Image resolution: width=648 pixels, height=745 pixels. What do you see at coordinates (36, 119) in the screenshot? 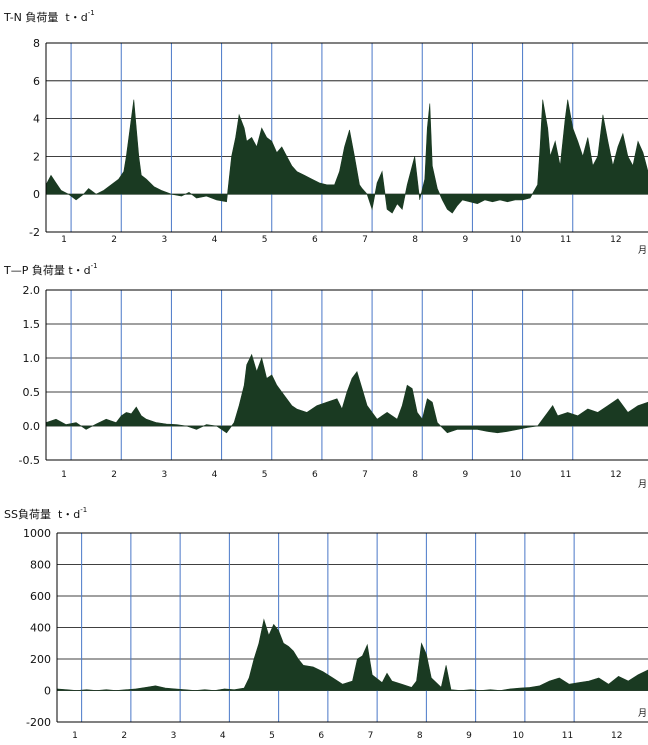
I see `y-tick-label: 4` at bounding box center [36, 119].